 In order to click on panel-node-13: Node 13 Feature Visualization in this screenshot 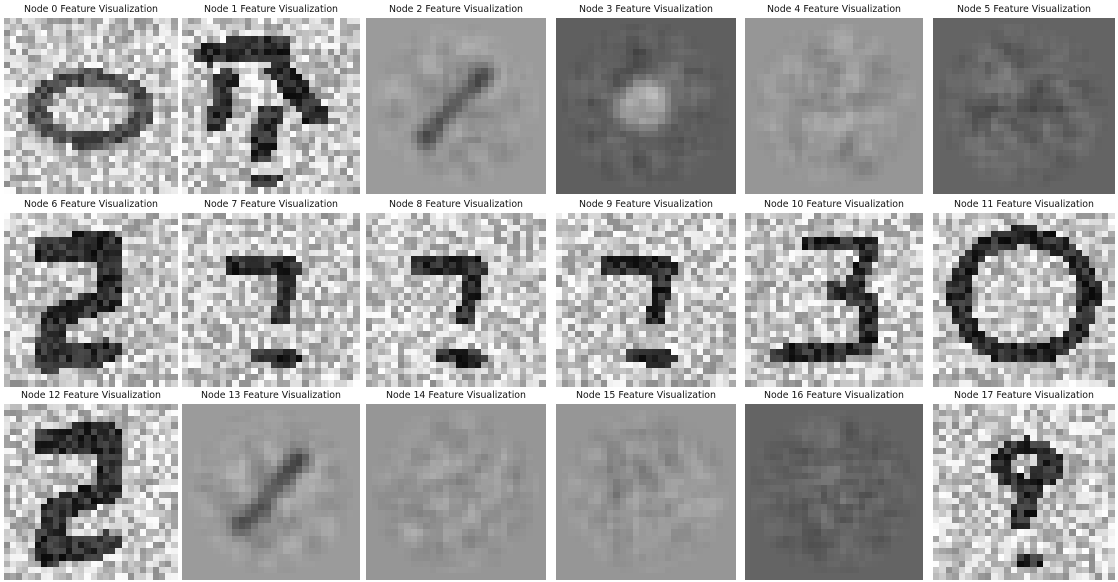, I will do `click(271, 485)`.